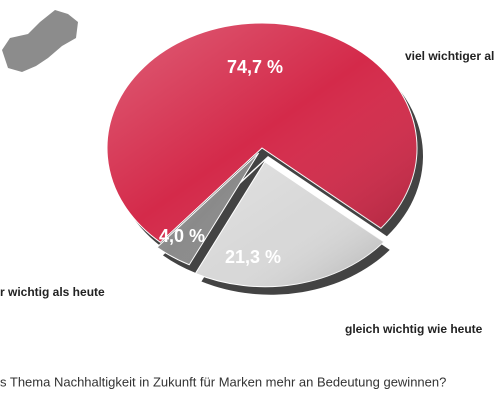  What do you see at coordinates (414, 329) in the screenshot?
I see `category-label: gleich wichtig wie heute` at bounding box center [414, 329].